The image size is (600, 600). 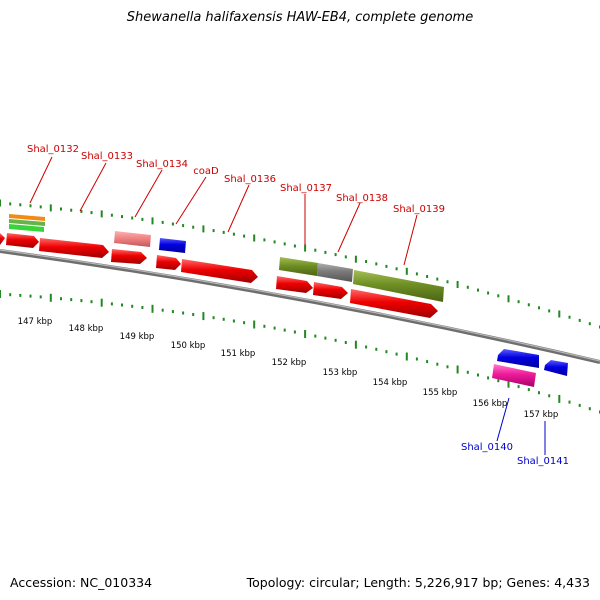 What do you see at coordinates (107, 156) in the screenshot?
I see `gene-label-shal-0133: Shal_0133` at bounding box center [107, 156].